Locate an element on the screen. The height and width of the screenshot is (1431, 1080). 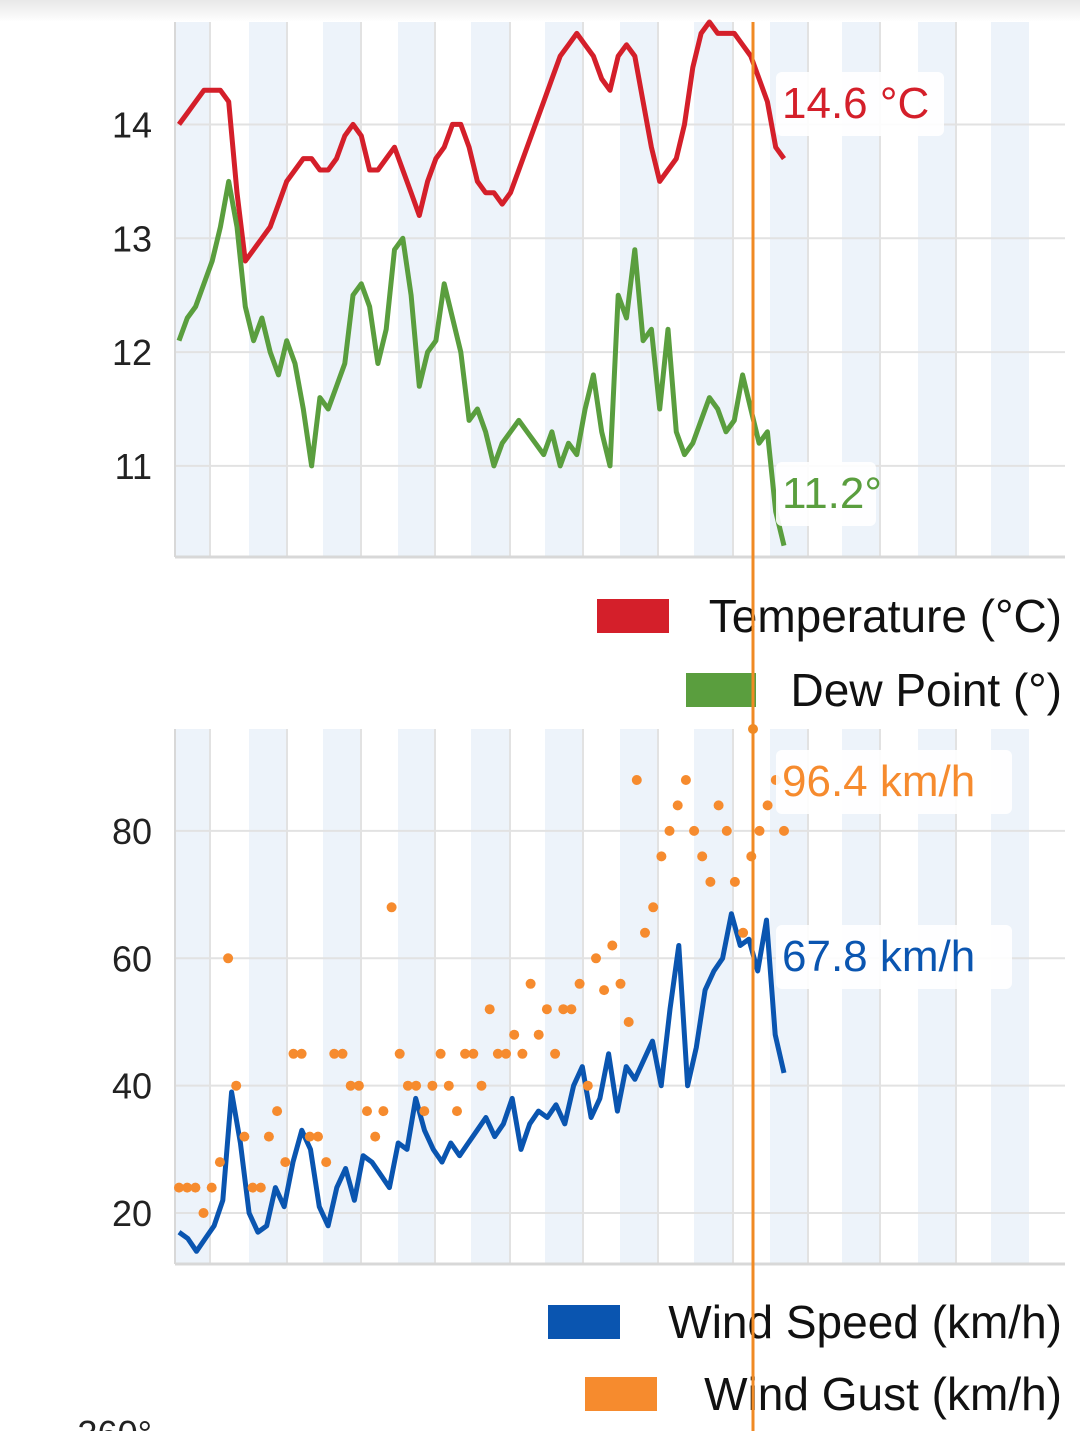
dew-point-line is located at coordinates (481, 362).